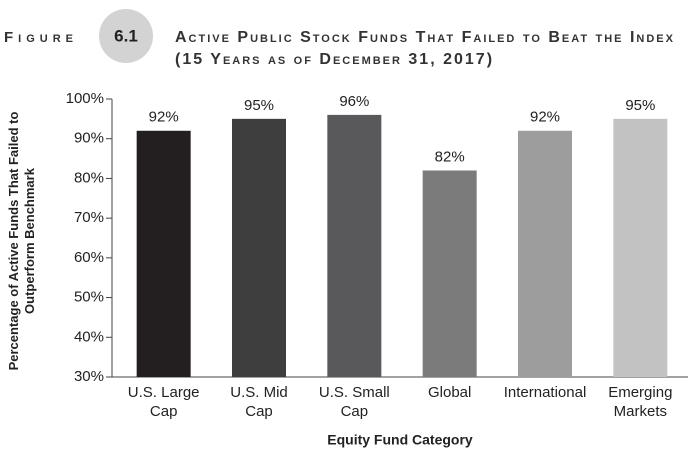 The image size is (699, 470). I want to click on figure-number: 6.1, so click(126, 35).